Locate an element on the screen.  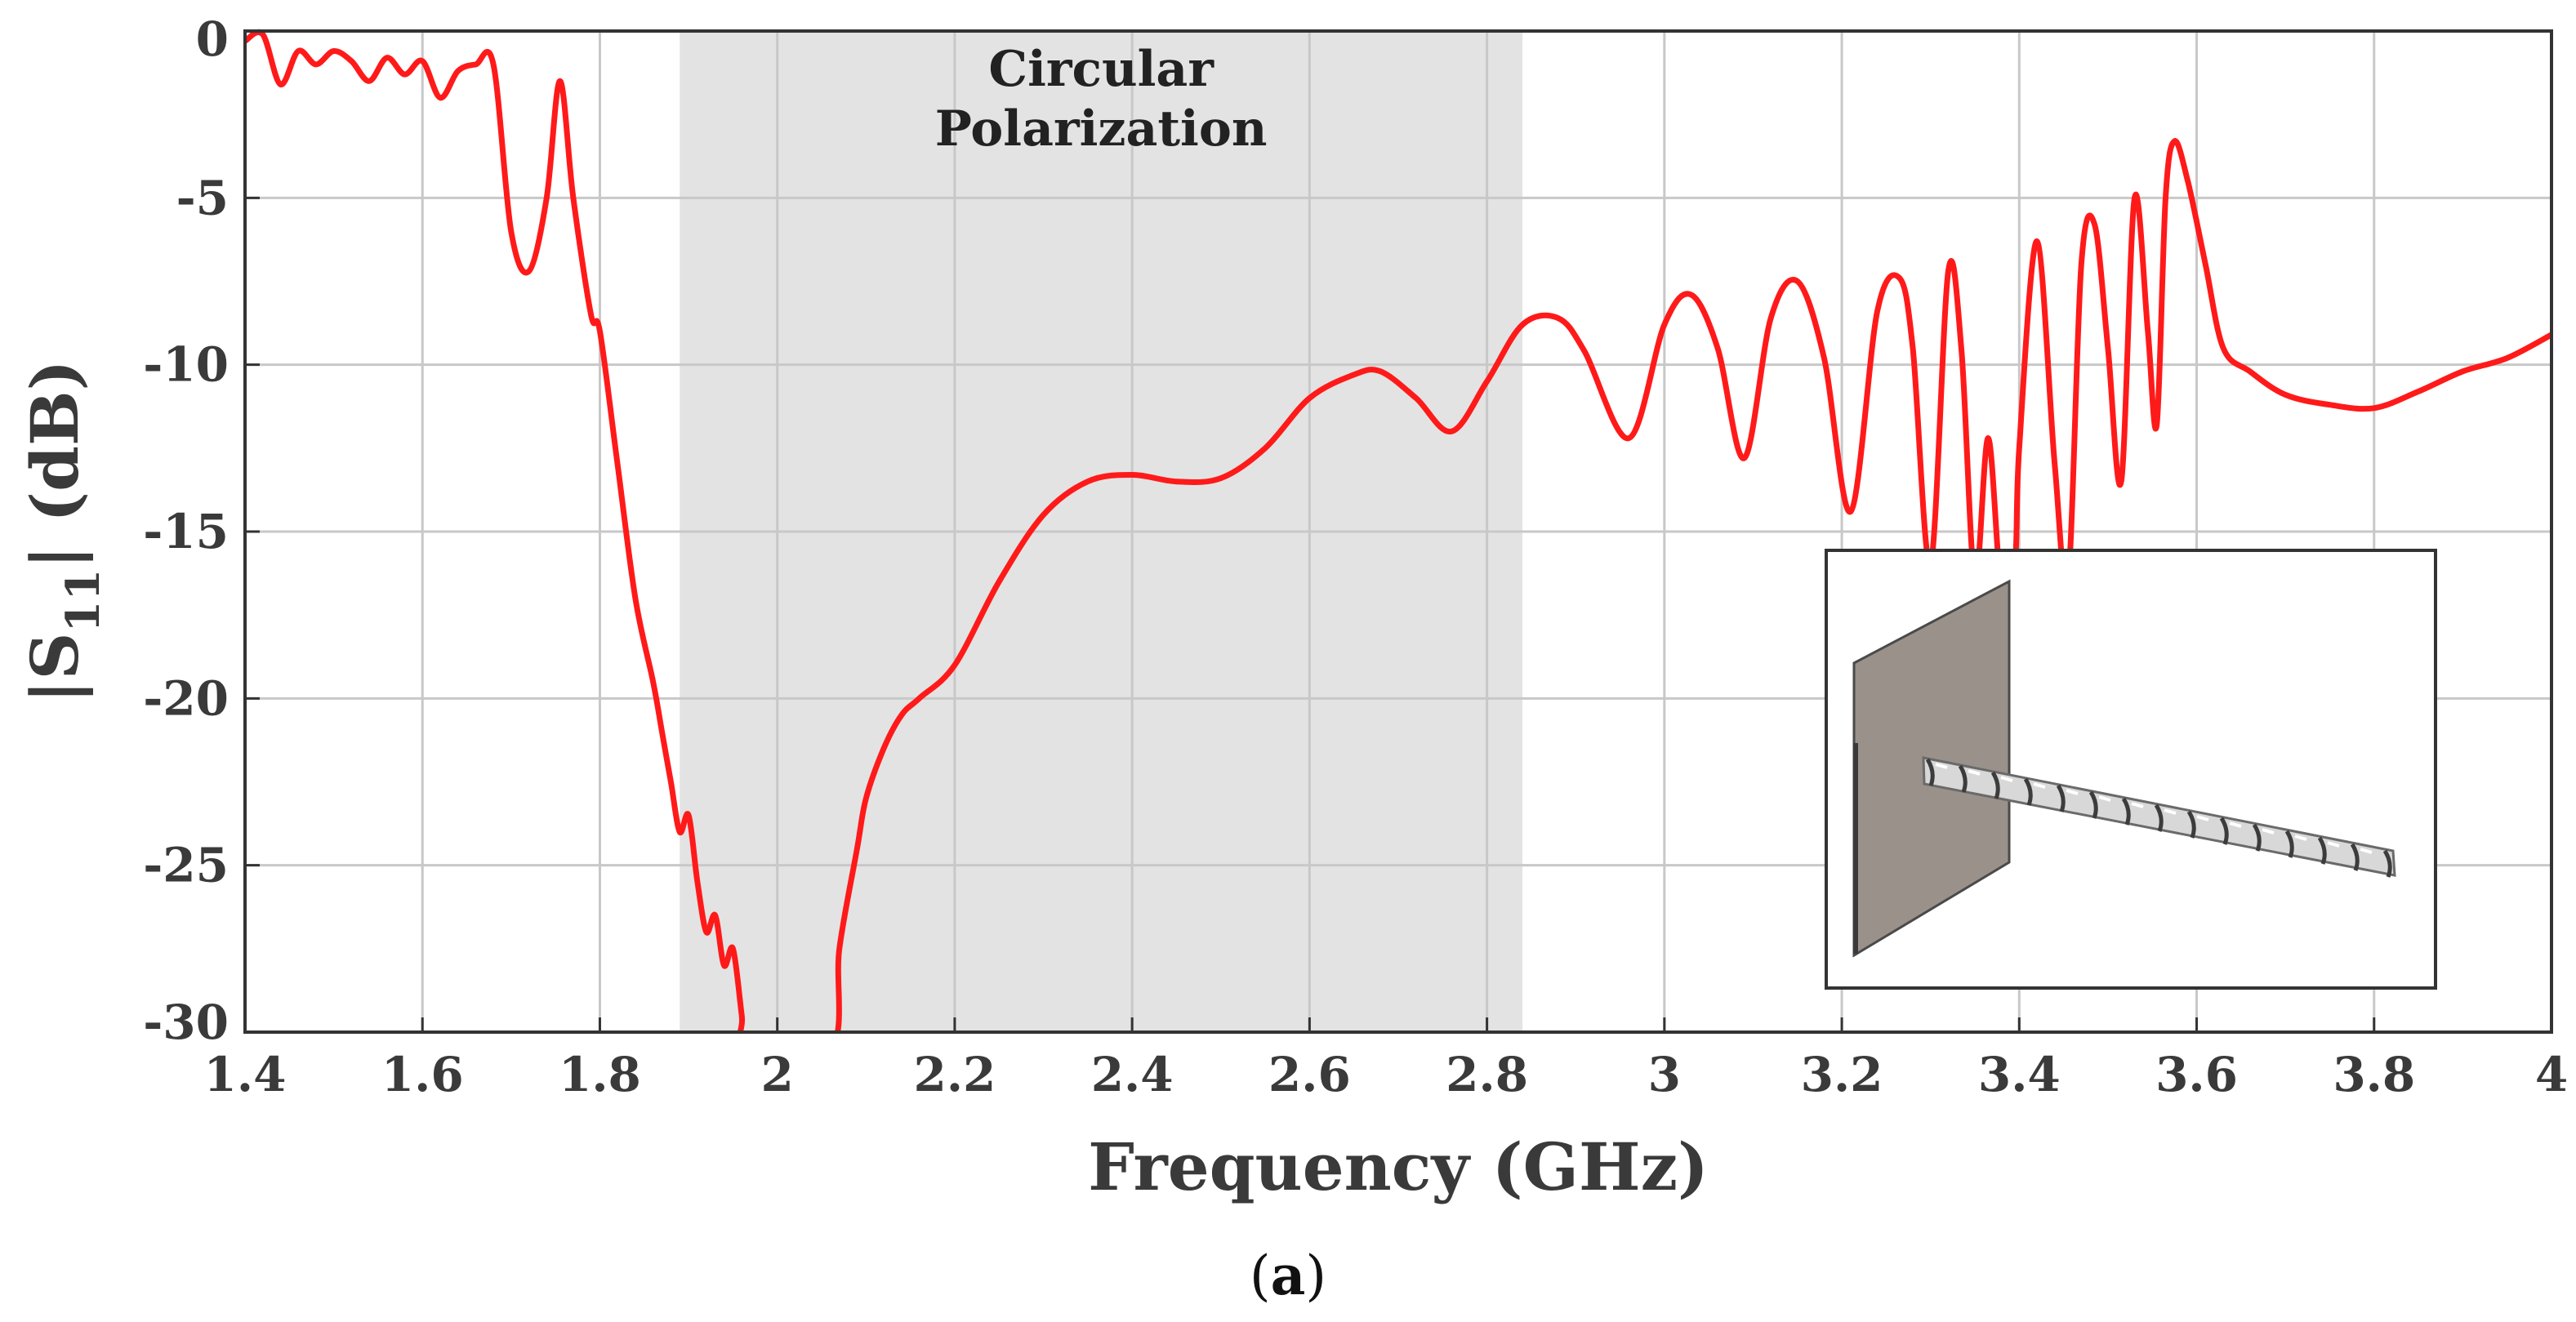
y-axis-label: |S11| (dB) is located at coordinates (63, 531).